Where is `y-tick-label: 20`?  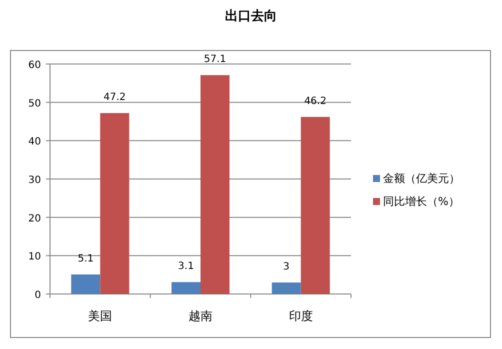 y-tick-label: 20 is located at coordinates (34, 218).